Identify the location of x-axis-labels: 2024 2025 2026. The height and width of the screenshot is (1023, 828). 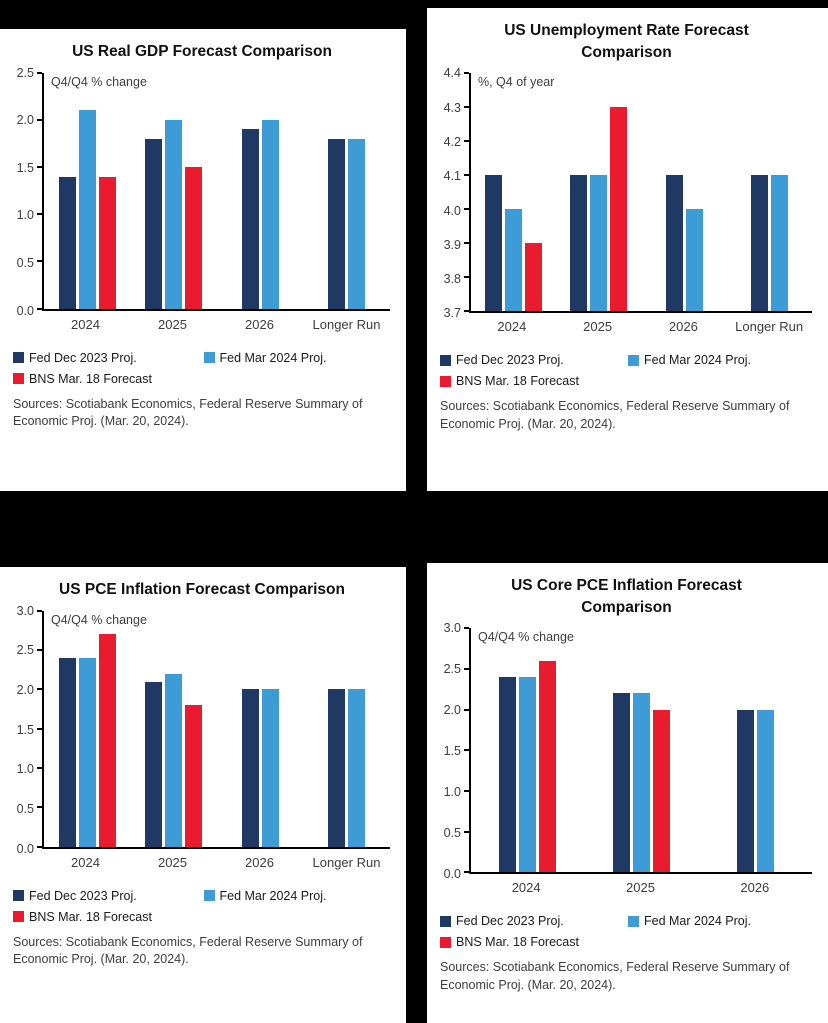
(640, 889).